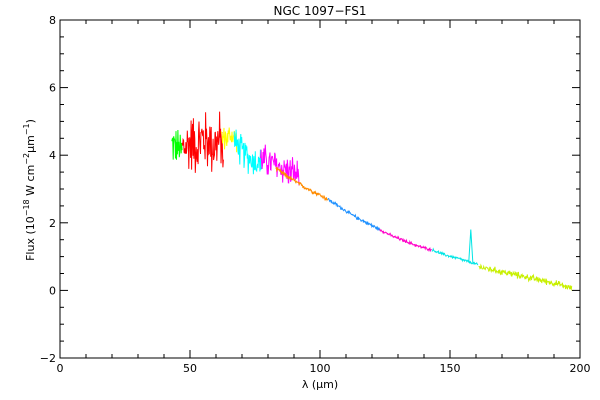 The image size is (600, 400). What do you see at coordinates (30, 121) in the screenshot?
I see `y-label-part-4: )` at bounding box center [30, 121].